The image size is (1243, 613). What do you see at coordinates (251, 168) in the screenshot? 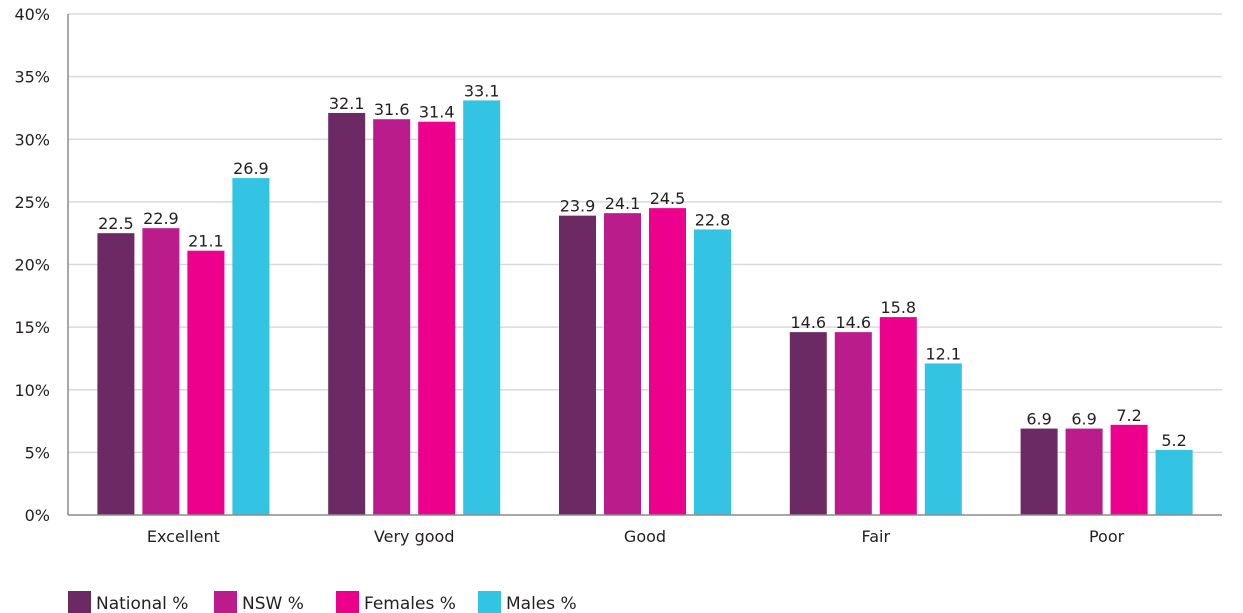
I see `data-label: 26.9` at bounding box center [251, 168].